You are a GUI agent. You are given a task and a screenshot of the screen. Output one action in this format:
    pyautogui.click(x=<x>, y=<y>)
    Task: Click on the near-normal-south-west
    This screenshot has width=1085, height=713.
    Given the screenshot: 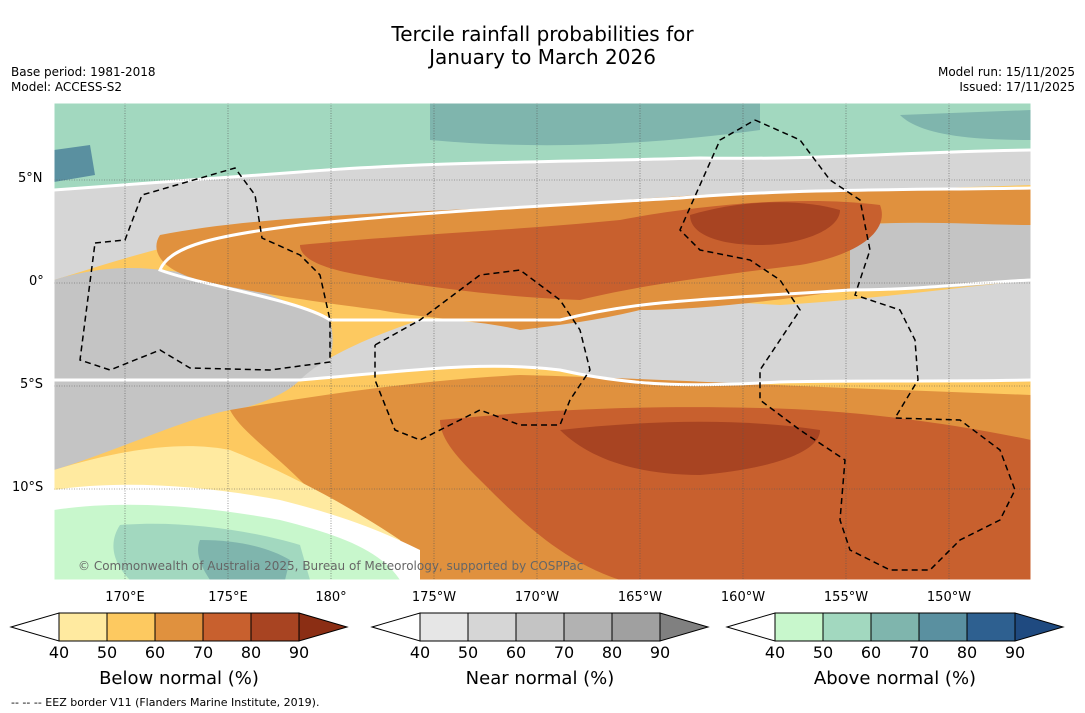 What is the action you would take?
    pyautogui.click(x=177, y=425)
    